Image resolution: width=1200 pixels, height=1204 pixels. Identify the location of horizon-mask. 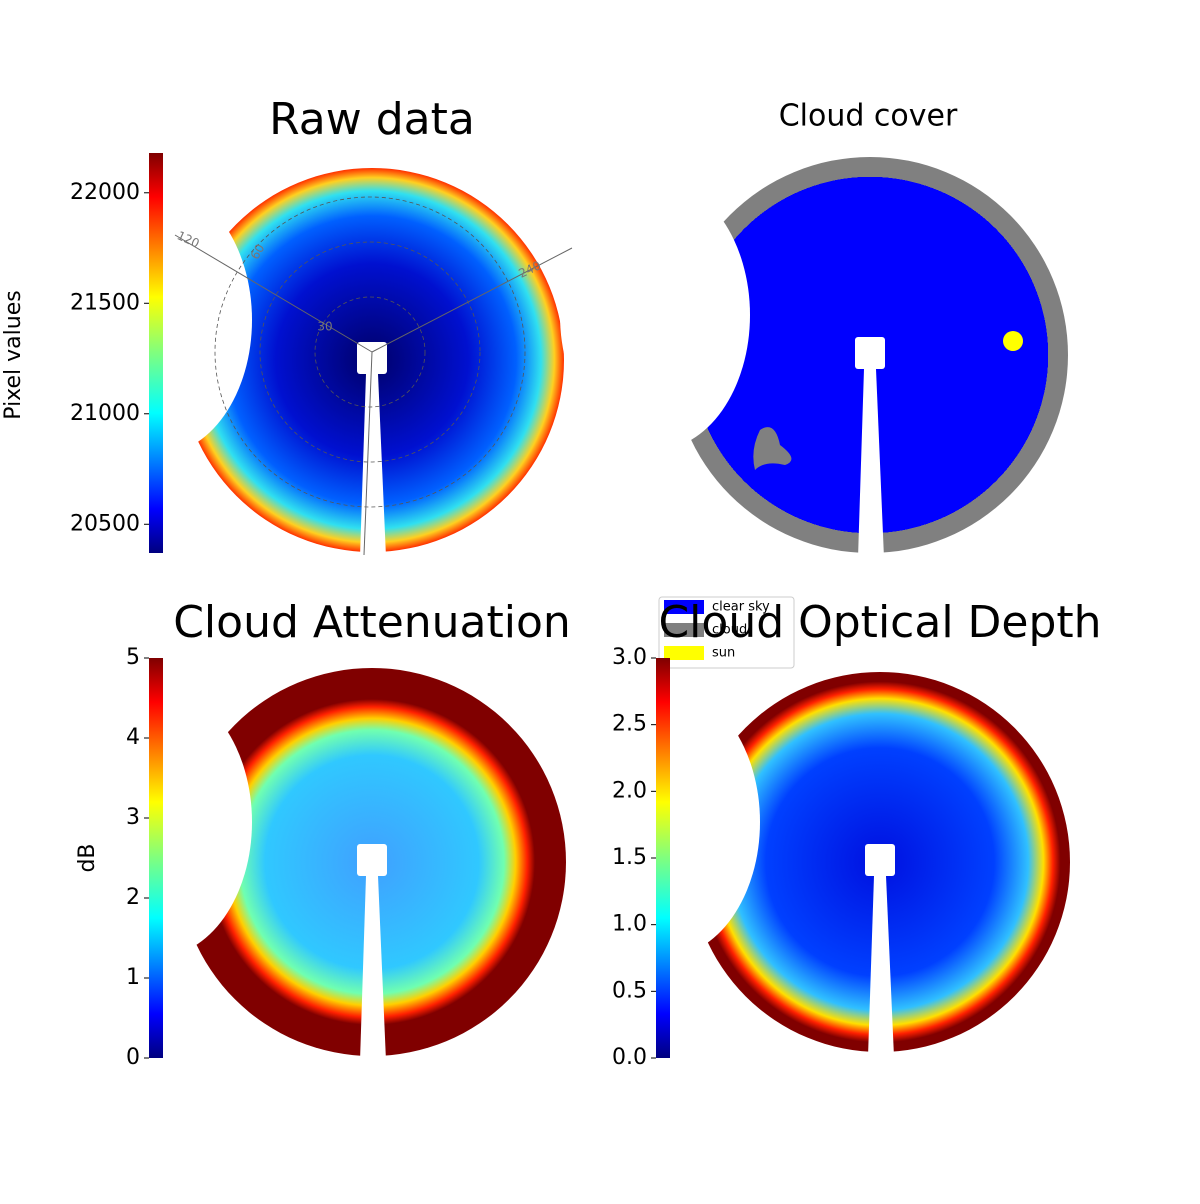
(655, 315).